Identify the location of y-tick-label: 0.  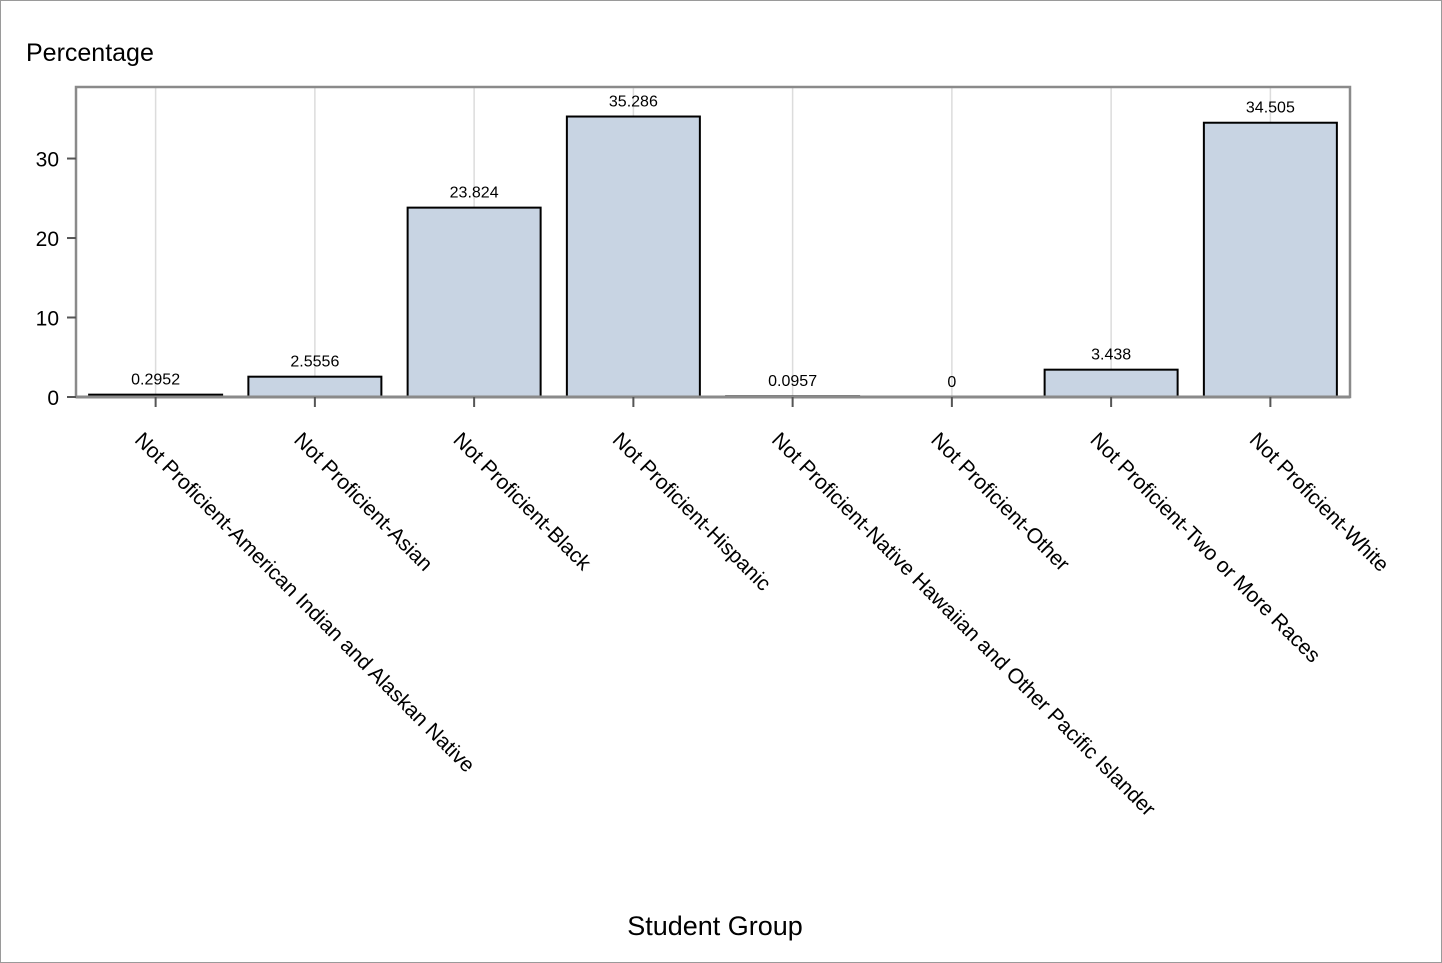
(53, 398).